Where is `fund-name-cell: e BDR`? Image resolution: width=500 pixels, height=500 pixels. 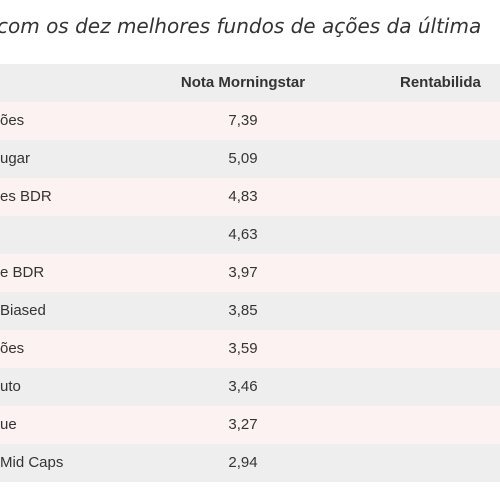 fund-name-cell: e BDR is located at coordinates (22, 272).